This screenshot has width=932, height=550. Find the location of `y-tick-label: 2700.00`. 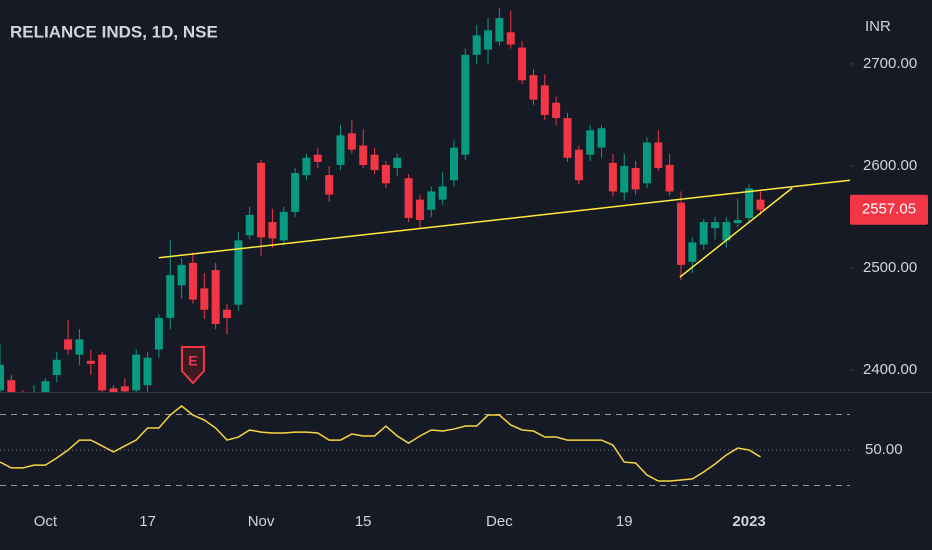

y-tick-label: 2700.00 is located at coordinates (890, 63).